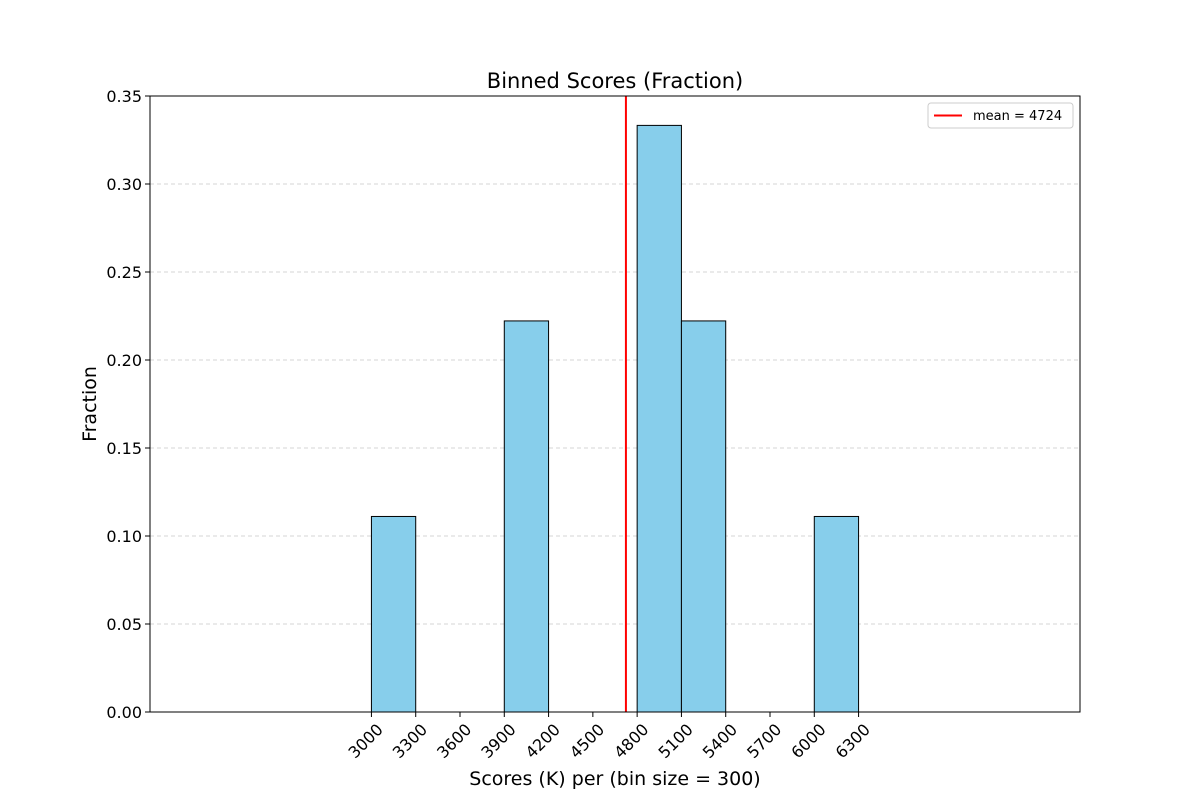 The image size is (1200, 800). What do you see at coordinates (614, 779) in the screenshot?
I see `x-axis-label: Scores (K) per (bin size = 300)` at bounding box center [614, 779].